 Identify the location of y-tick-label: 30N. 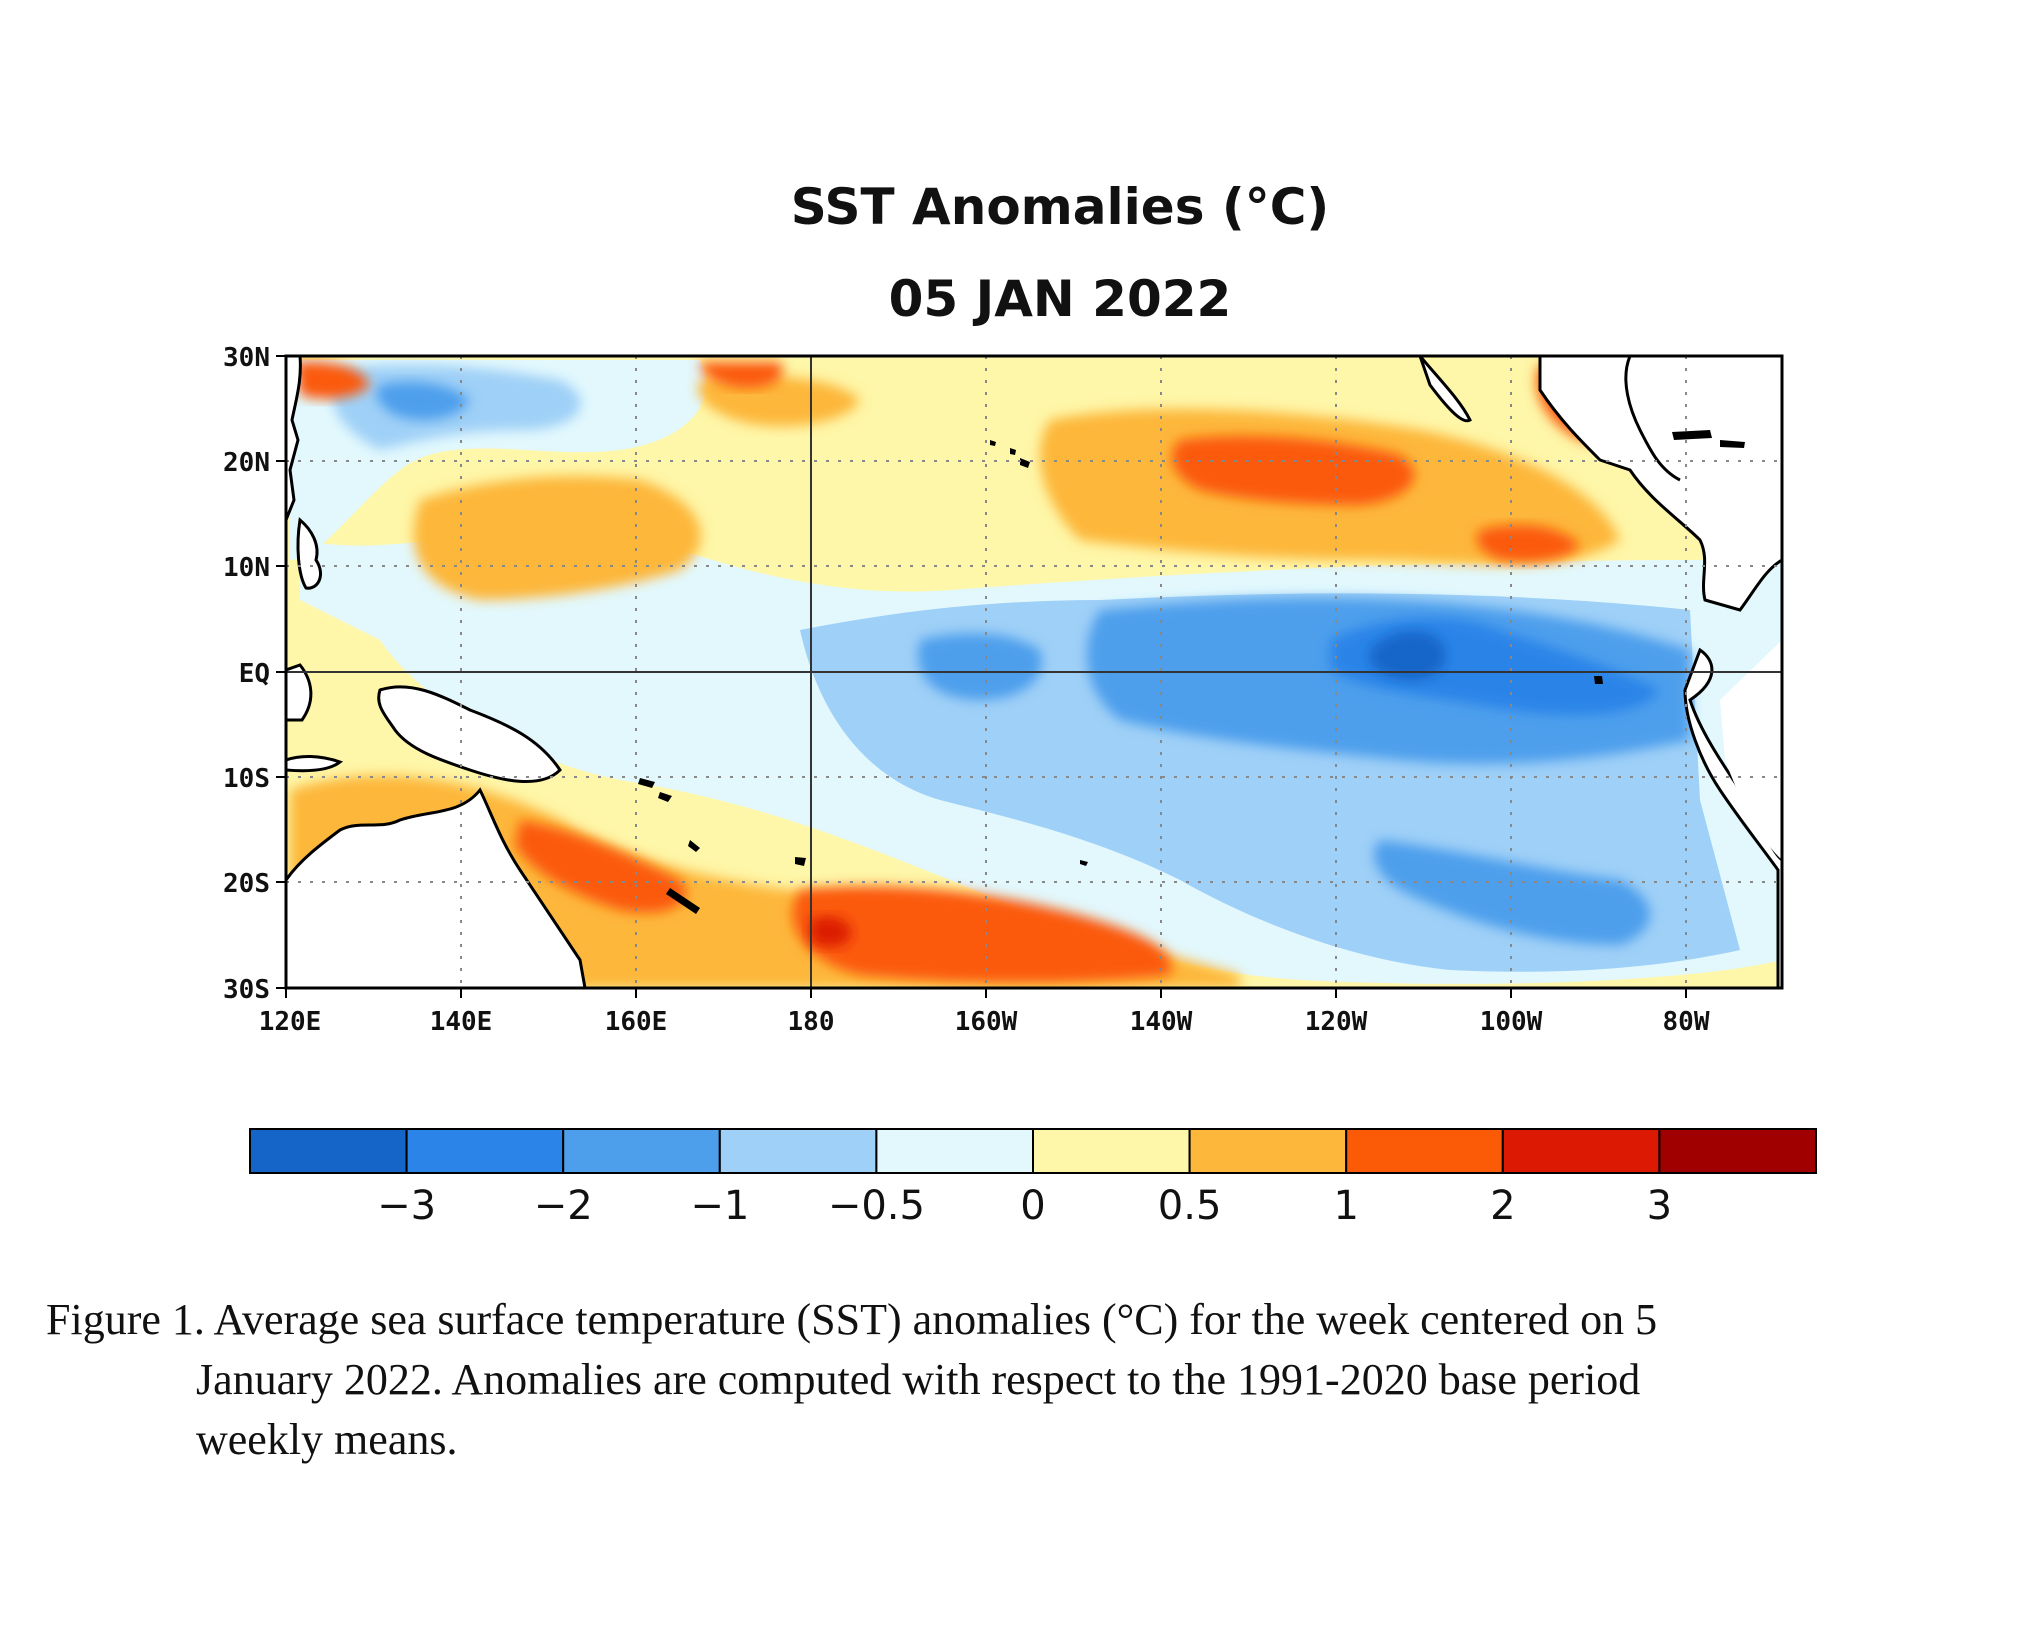
(246, 358).